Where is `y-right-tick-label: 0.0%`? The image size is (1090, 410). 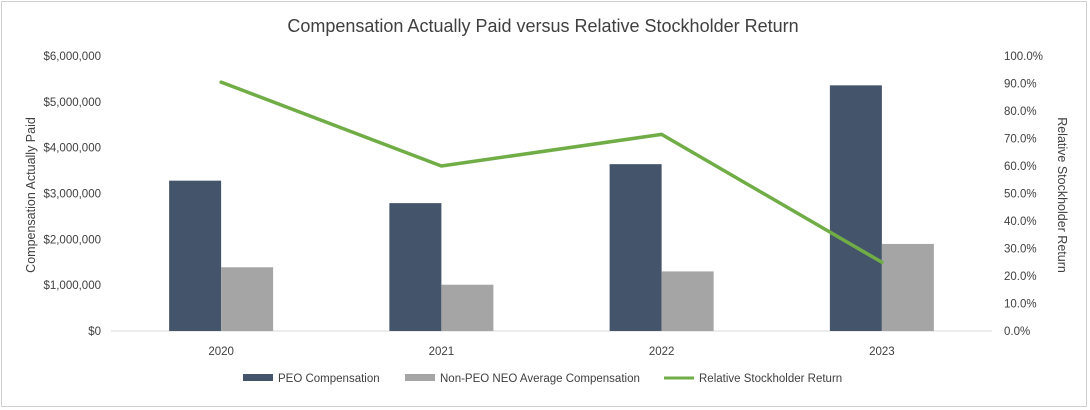
y-right-tick-label: 0.0% is located at coordinates (1017, 332).